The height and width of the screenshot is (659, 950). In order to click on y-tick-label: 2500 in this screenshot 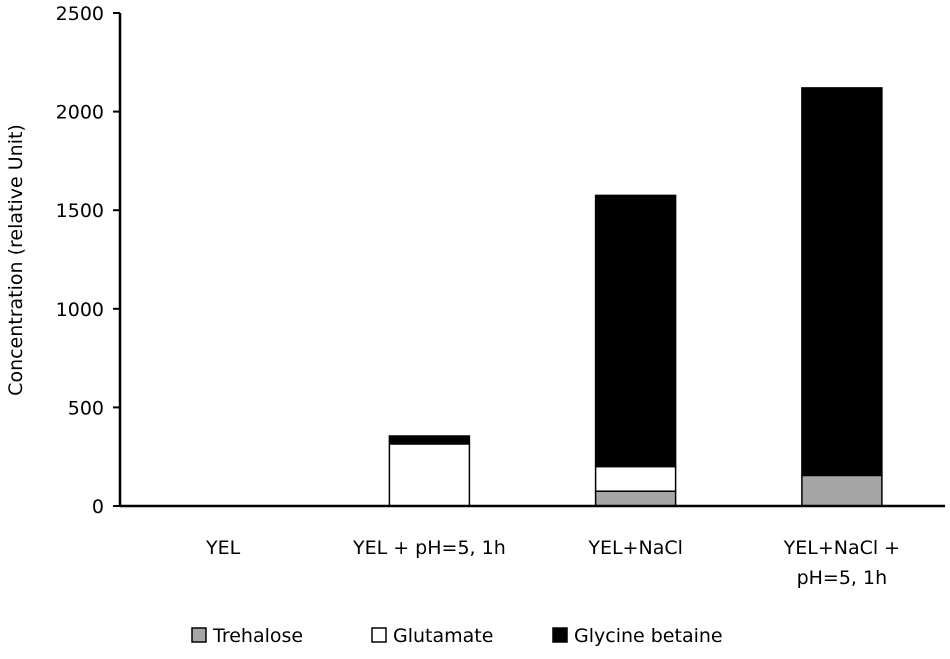, I will do `click(80, 14)`.